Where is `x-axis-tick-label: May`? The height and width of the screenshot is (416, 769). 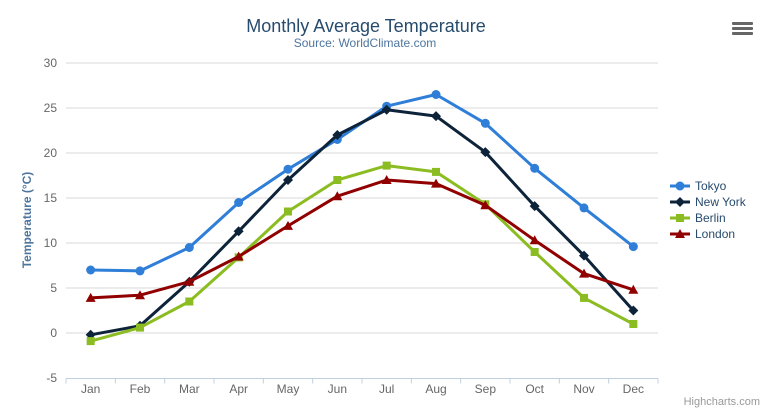 x-axis-tick-label: May is located at coordinates (288, 389).